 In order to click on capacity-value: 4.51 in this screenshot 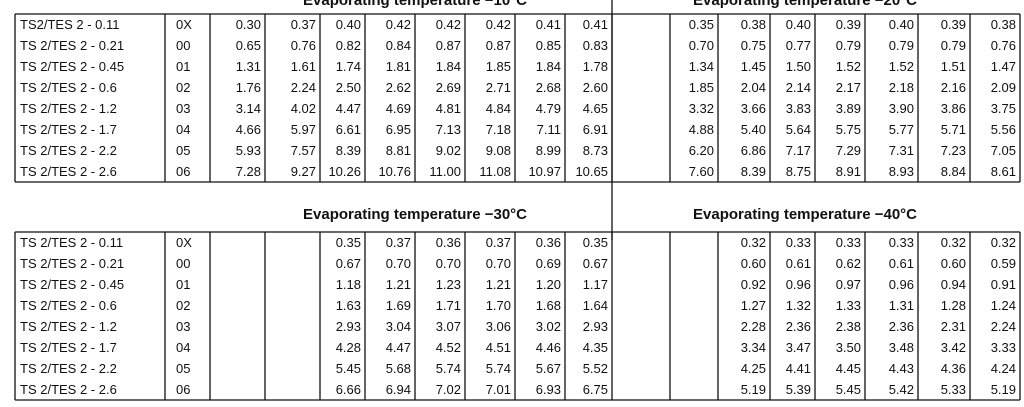, I will do `click(498, 347)`.